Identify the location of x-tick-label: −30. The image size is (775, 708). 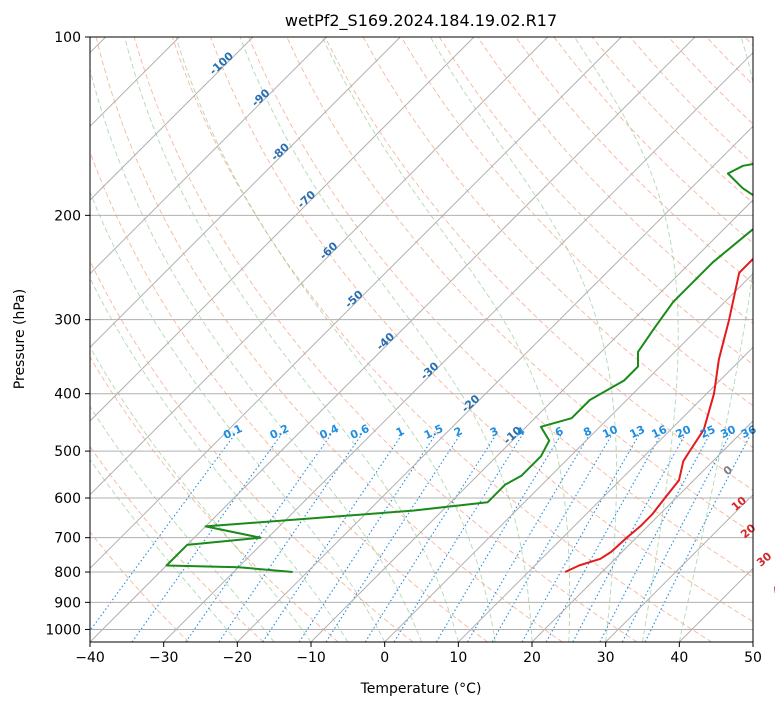
(164, 658).